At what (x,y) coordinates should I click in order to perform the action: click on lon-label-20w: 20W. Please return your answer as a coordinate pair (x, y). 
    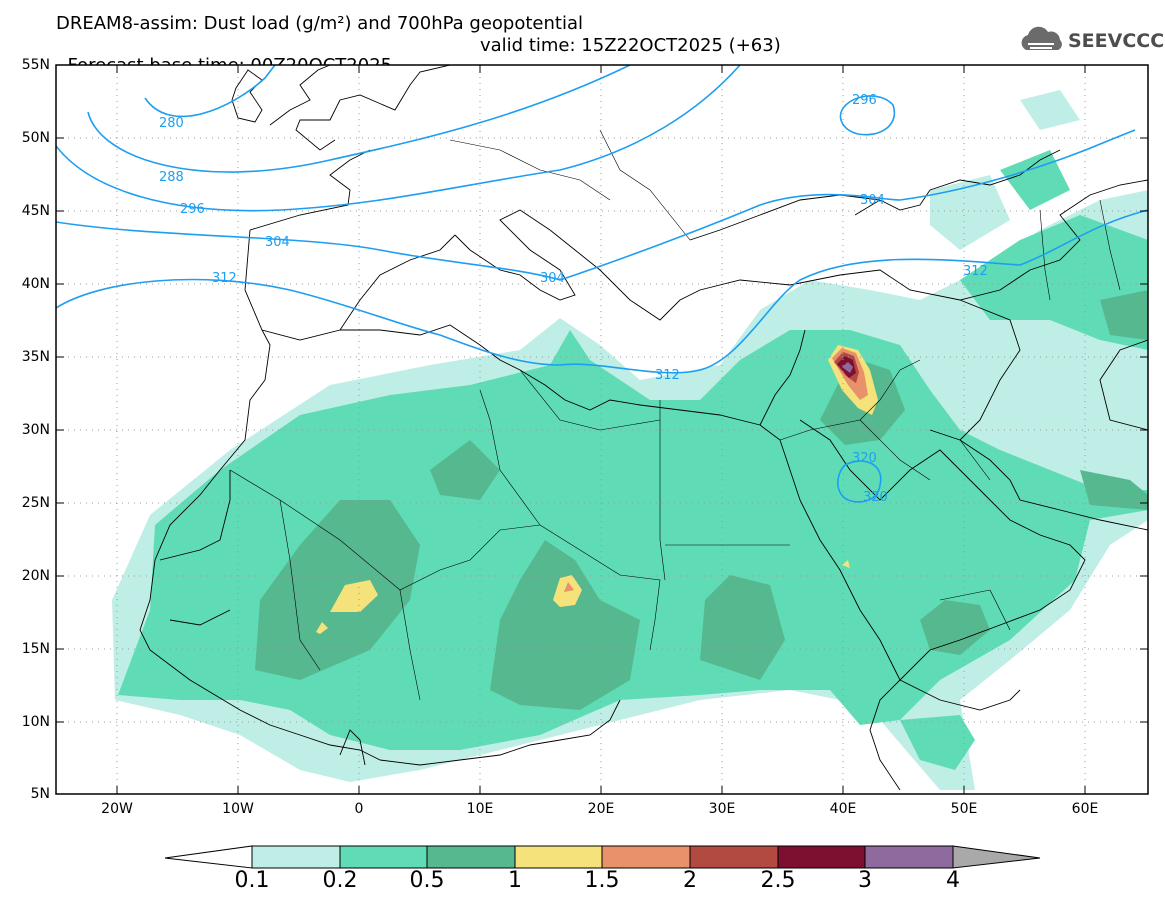
    Looking at the image, I should click on (117, 809).